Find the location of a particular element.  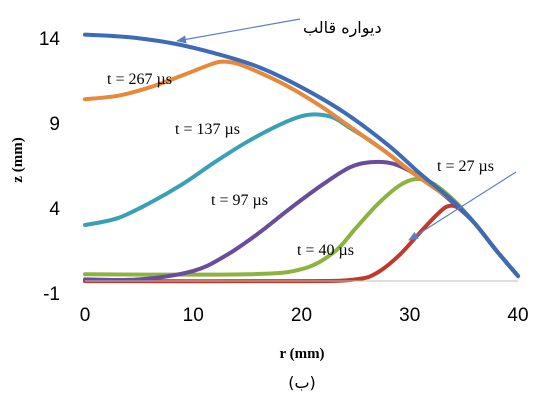

x-tick-label: 10 is located at coordinates (193, 315).